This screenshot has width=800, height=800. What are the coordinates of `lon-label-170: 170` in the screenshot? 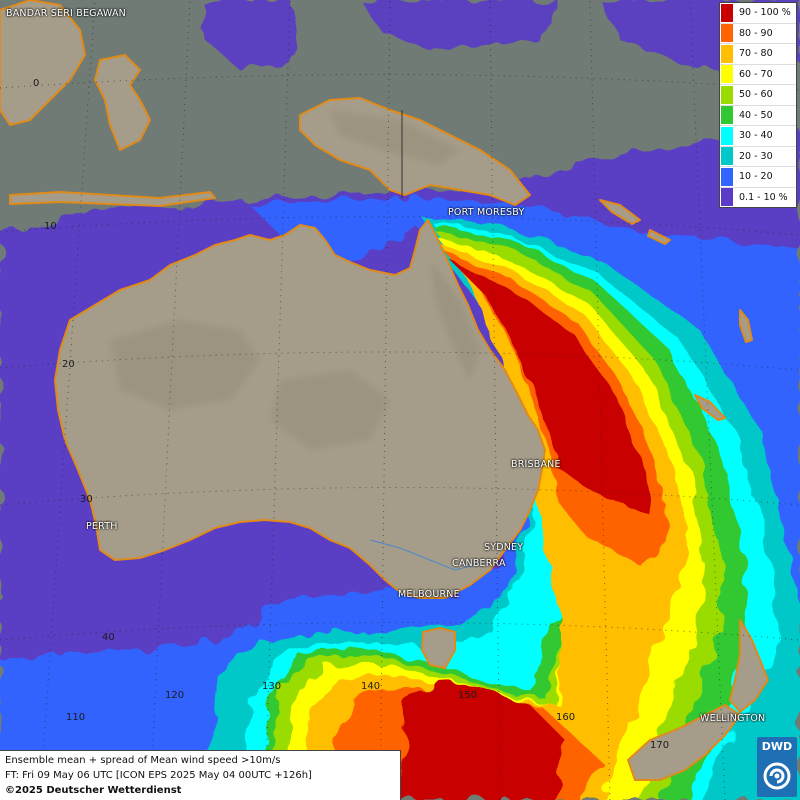 It's located at (660, 745).